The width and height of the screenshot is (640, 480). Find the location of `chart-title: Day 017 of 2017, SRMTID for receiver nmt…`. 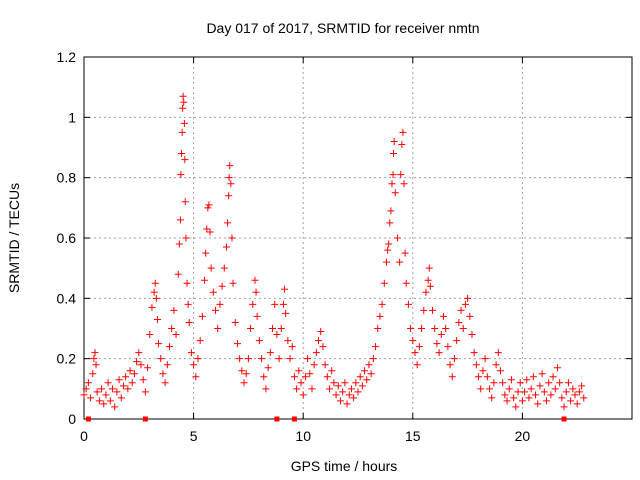

chart-title: Day 017 of 2017, SRMTID for receiver nmt… is located at coordinates (342, 28).